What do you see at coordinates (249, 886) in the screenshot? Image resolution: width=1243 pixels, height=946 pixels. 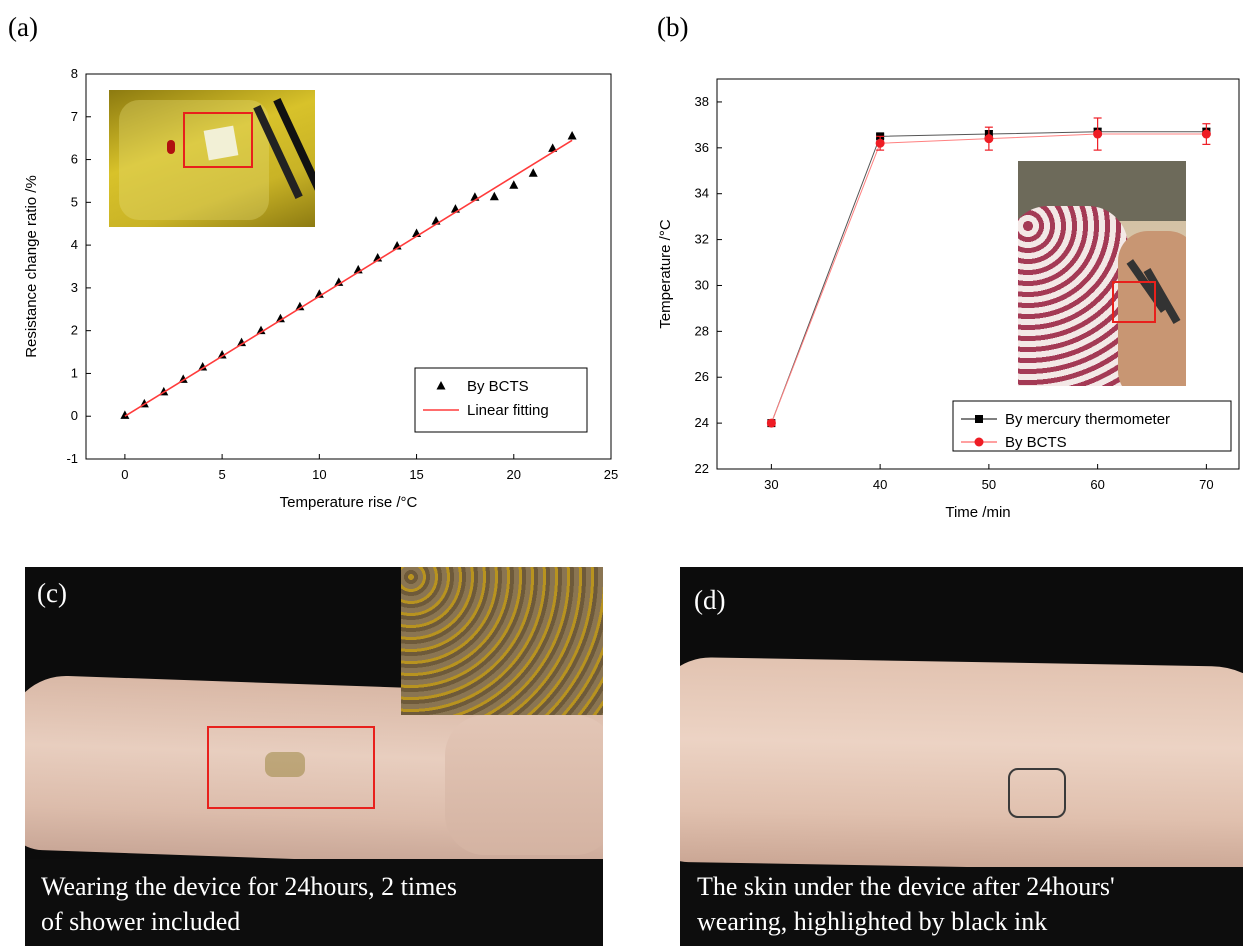 I see `caption-c-line1: Wearing the device for 24hours, 2 times` at bounding box center [249, 886].